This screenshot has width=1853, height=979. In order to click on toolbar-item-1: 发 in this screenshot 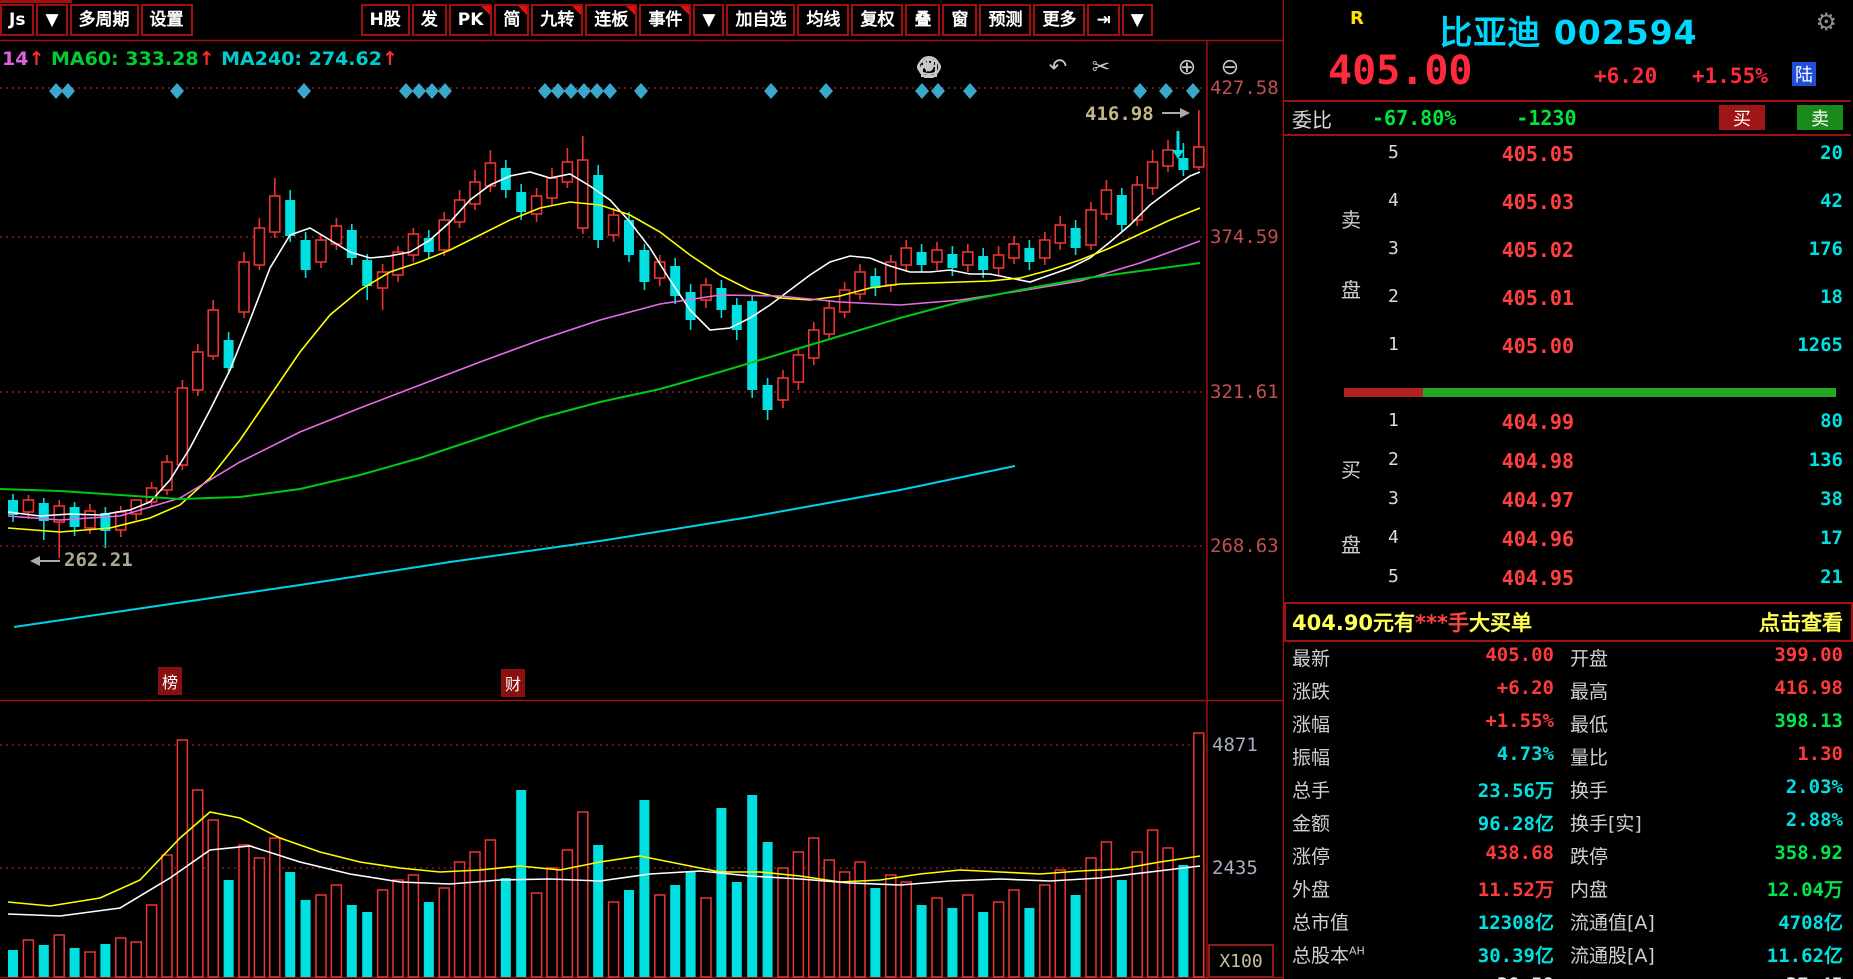, I will do `click(429, 20)`.